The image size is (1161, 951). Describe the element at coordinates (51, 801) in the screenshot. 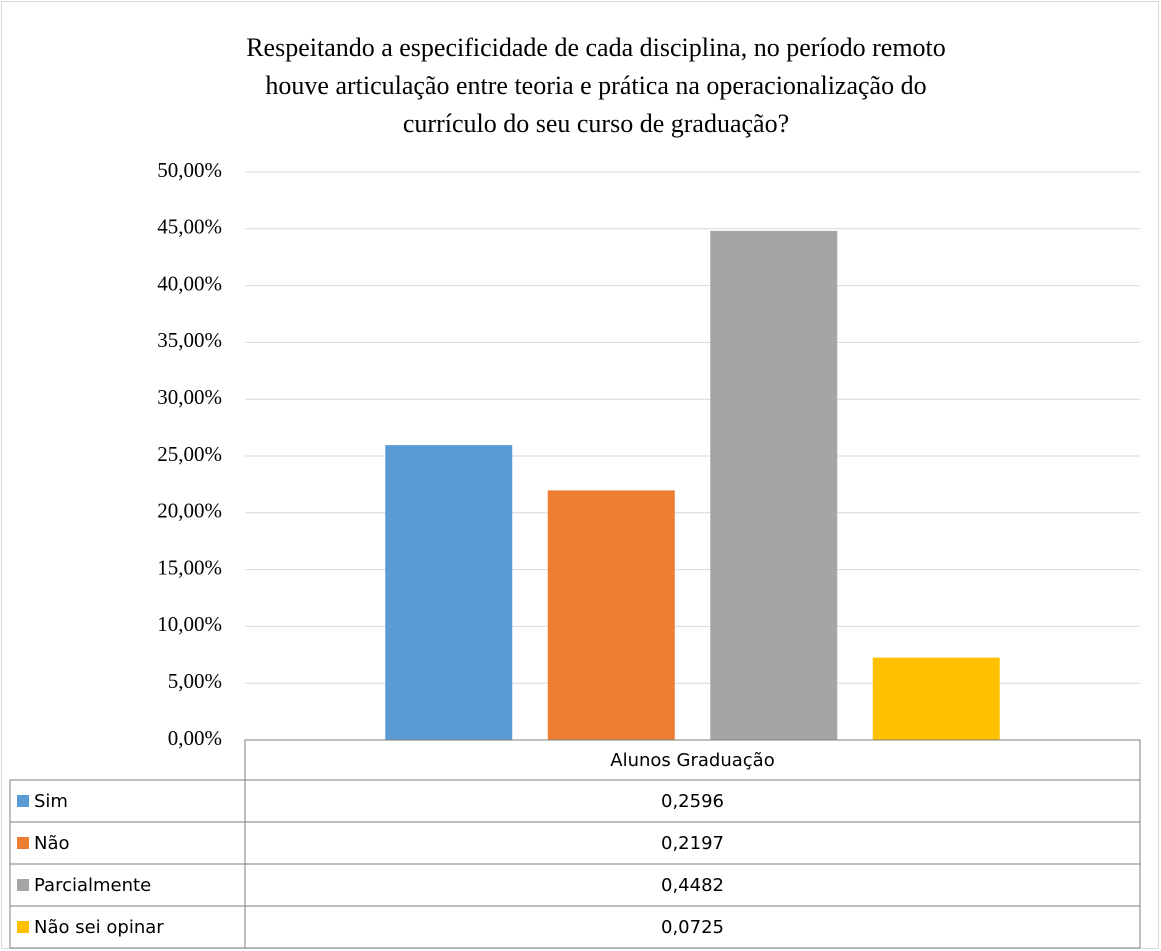

I see `legend-label: Sim` at that location.